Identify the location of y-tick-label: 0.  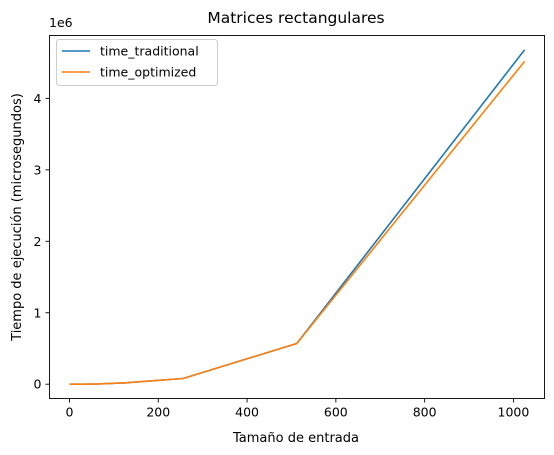
(38, 384).